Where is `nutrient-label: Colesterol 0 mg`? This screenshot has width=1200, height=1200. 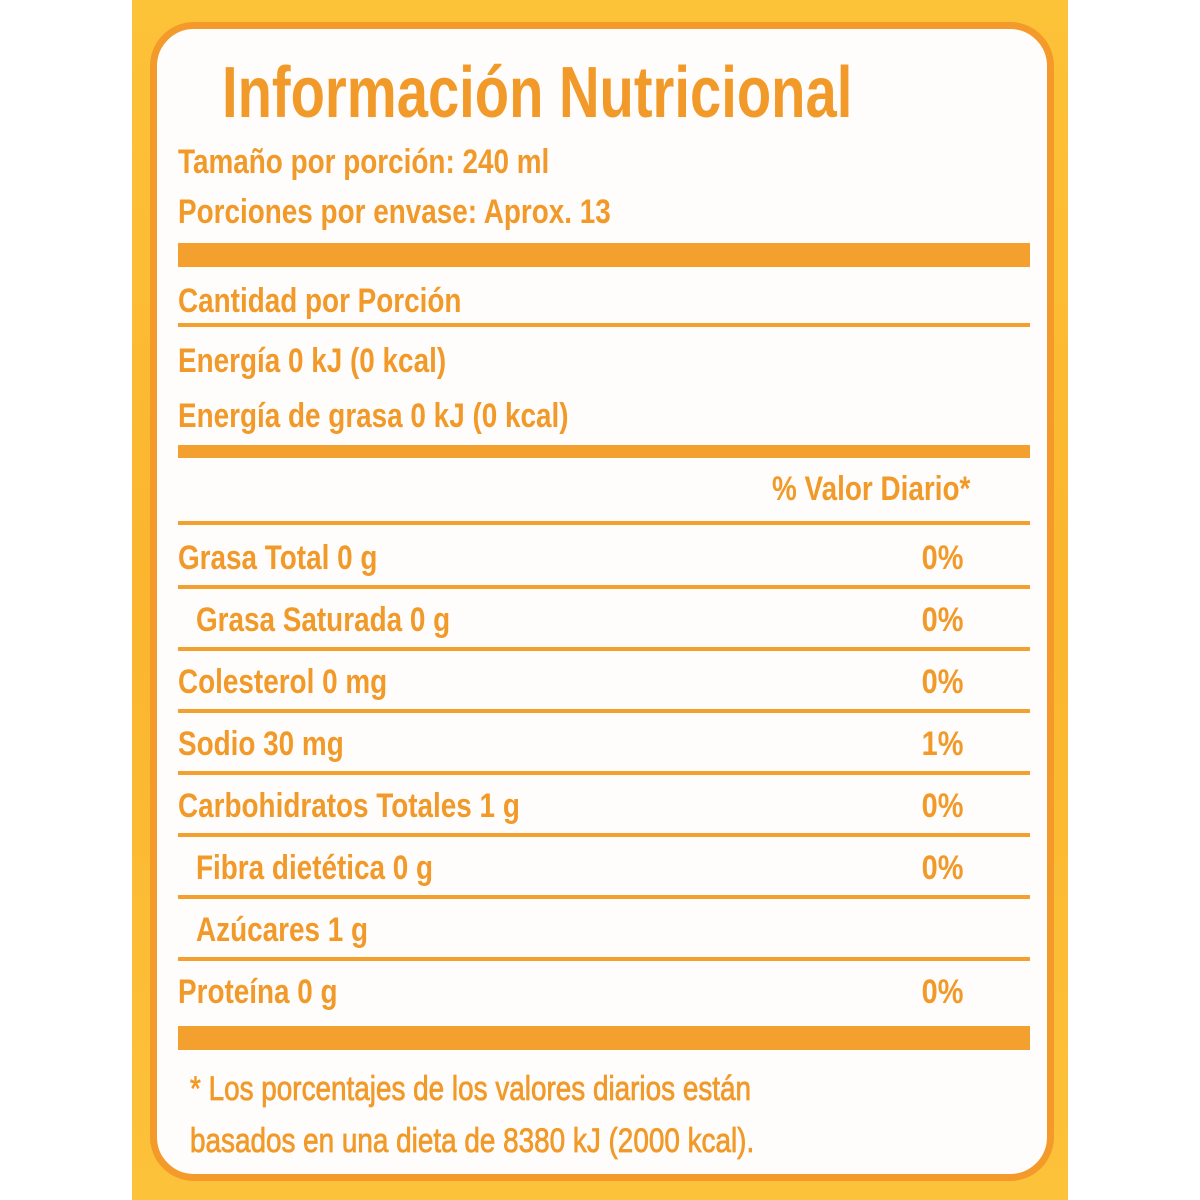 nutrient-label: Colesterol 0 mg is located at coordinates (283, 682).